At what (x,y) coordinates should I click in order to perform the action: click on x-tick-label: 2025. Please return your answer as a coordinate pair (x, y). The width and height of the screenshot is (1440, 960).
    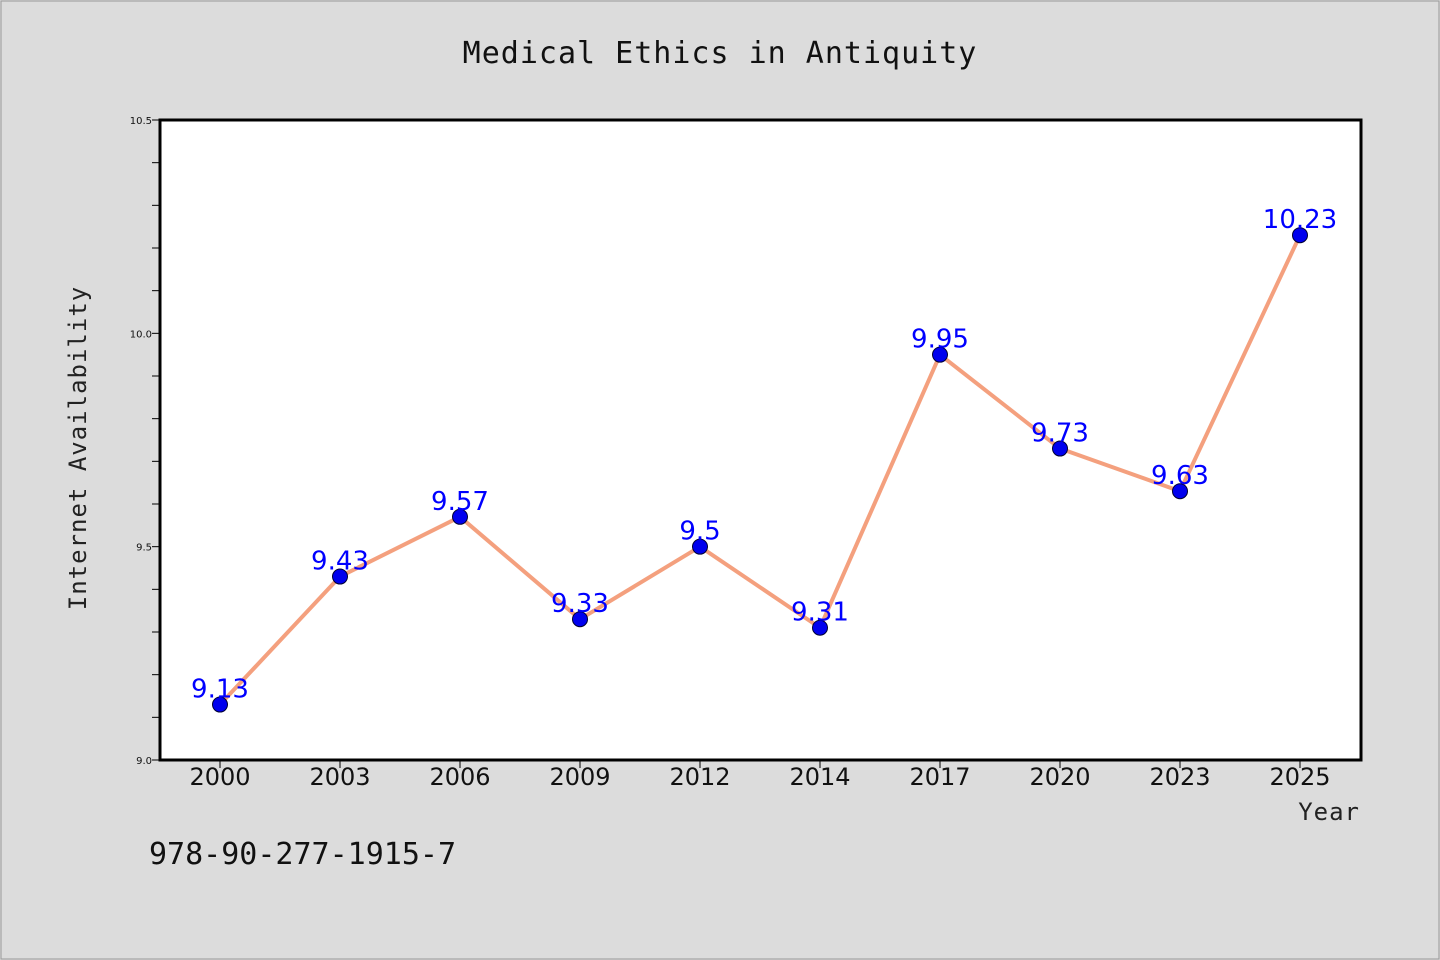
    Looking at the image, I should click on (1299, 777).